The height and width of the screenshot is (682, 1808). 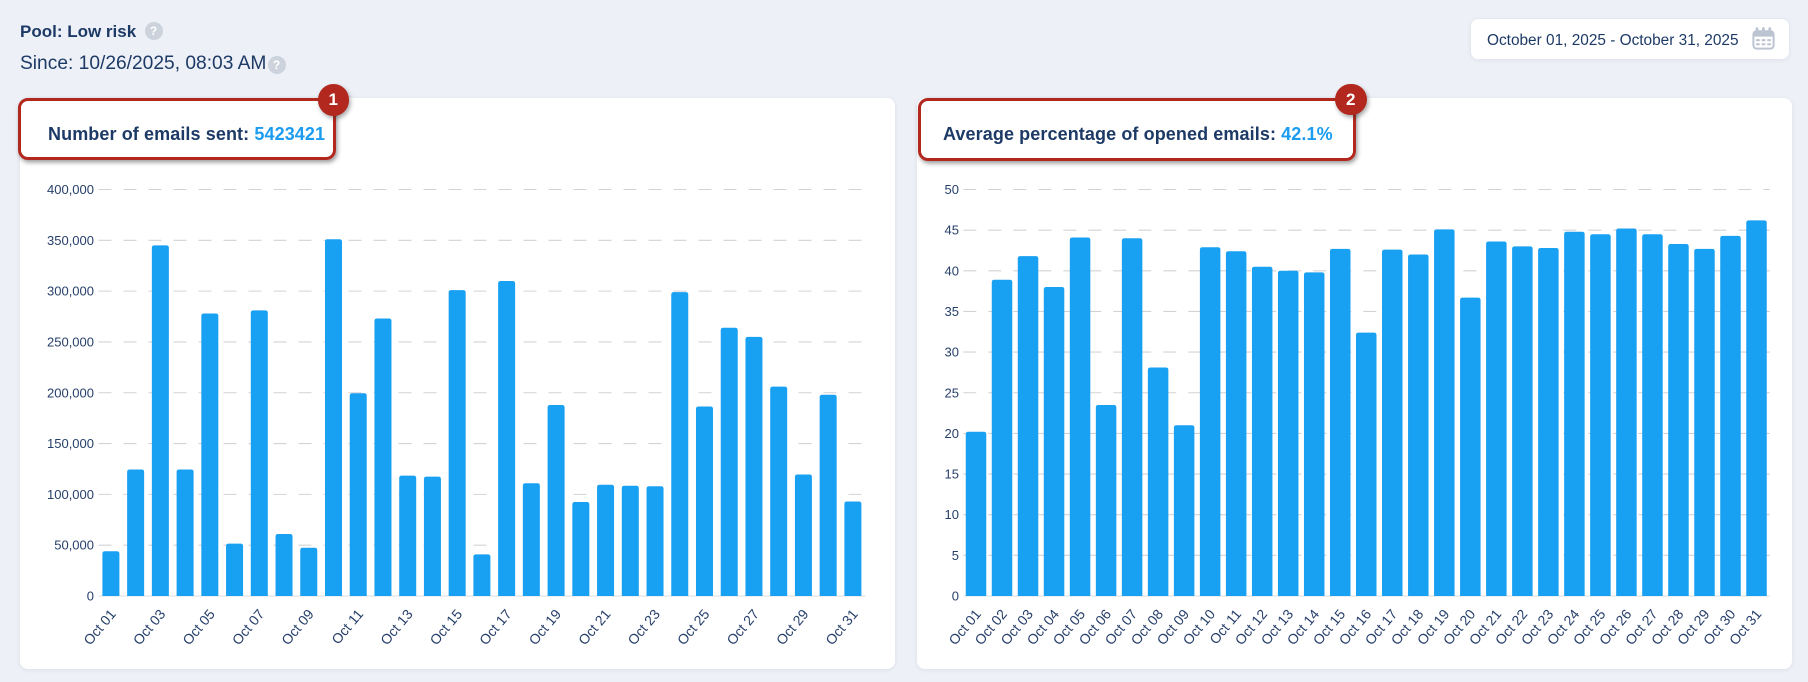 What do you see at coordinates (693, 627) in the screenshot?
I see `svg-text: Oct 25` at bounding box center [693, 627].